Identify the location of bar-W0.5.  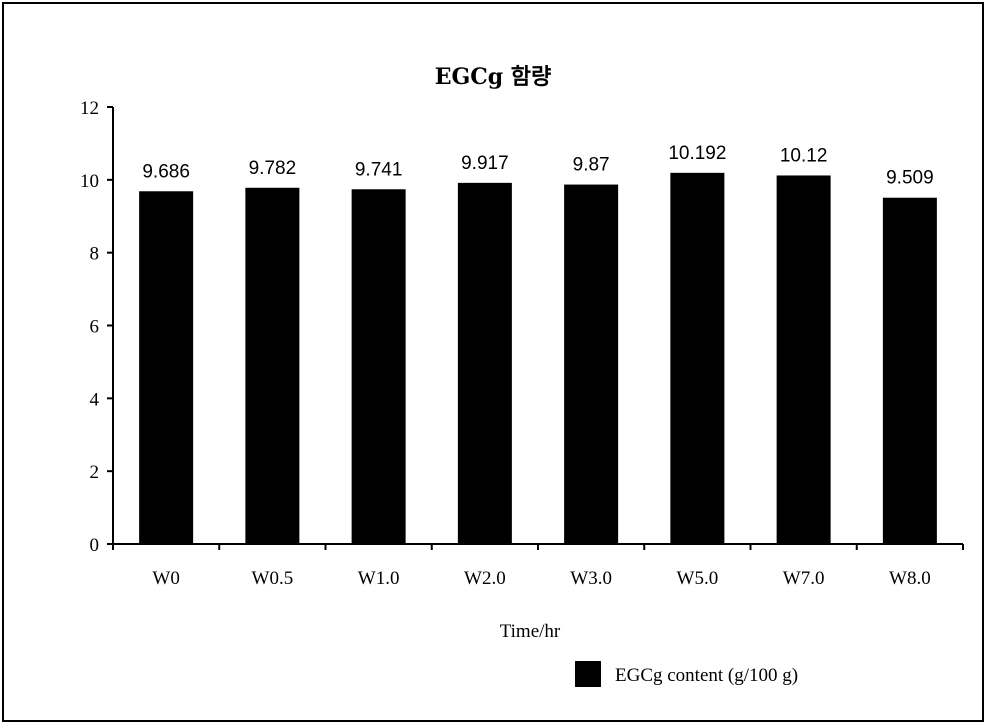
(272, 366).